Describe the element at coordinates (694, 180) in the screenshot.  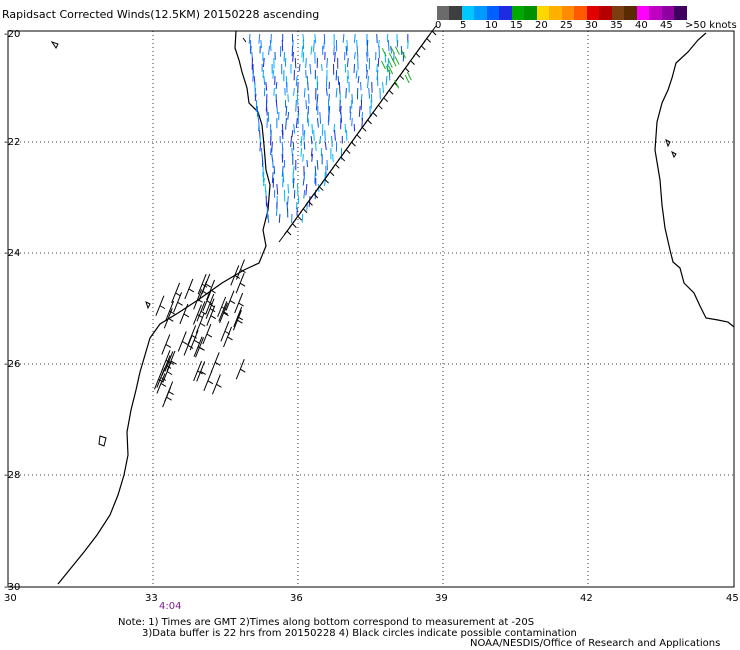
I see `madagascar-coastline` at that location.